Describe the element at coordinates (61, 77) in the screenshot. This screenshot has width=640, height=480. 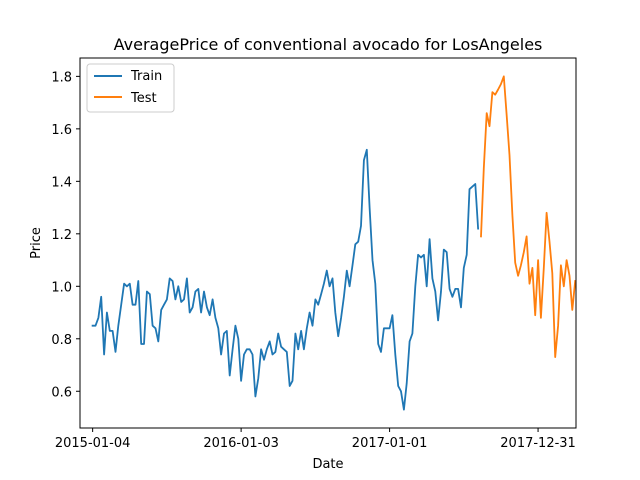
I see `y-tick-label: 1.8` at that location.